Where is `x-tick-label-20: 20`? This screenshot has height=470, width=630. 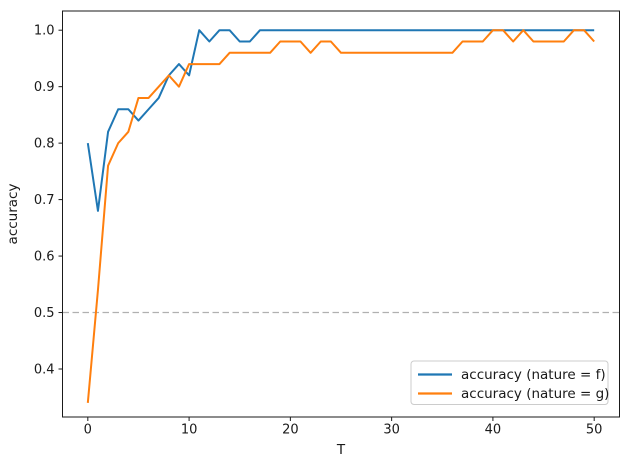
x-tick-label-20: 20 is located at coordinates (290, 430).